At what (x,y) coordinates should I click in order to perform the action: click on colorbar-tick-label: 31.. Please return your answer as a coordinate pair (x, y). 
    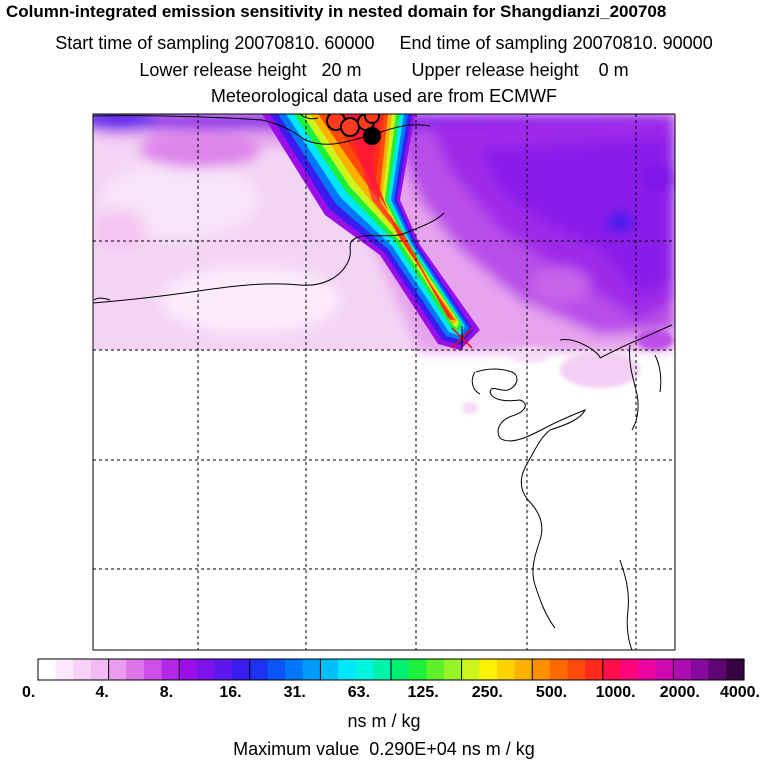
    Looking at the image, I should click on (295, 692).